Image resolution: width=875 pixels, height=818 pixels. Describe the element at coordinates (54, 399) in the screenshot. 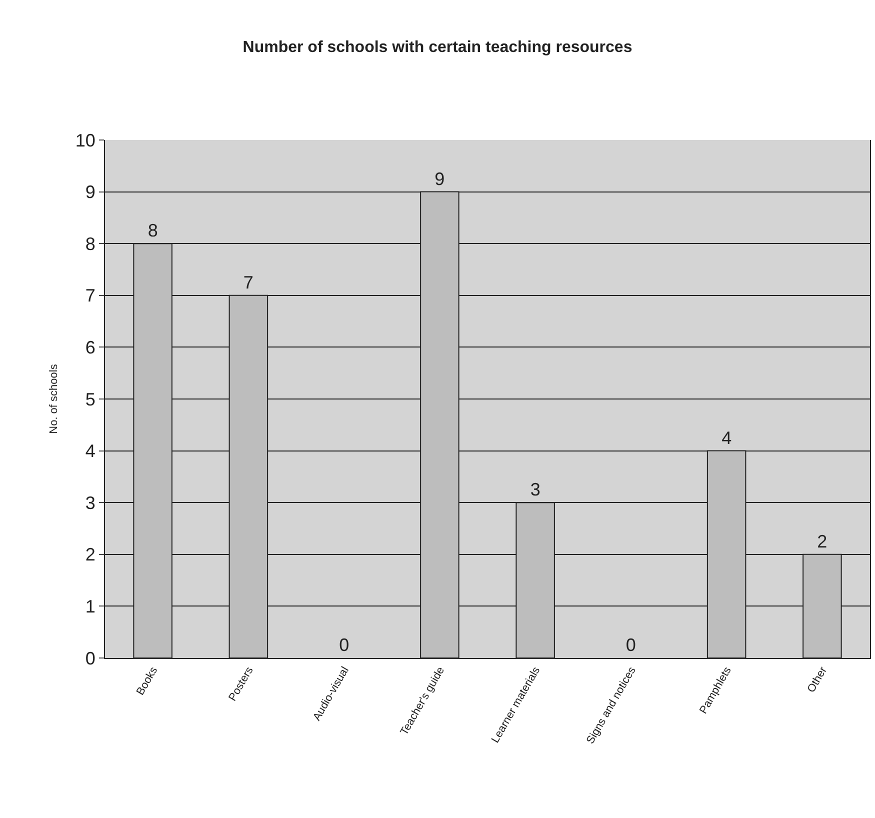

I see `y-axis-title: No. of schools` at that location.